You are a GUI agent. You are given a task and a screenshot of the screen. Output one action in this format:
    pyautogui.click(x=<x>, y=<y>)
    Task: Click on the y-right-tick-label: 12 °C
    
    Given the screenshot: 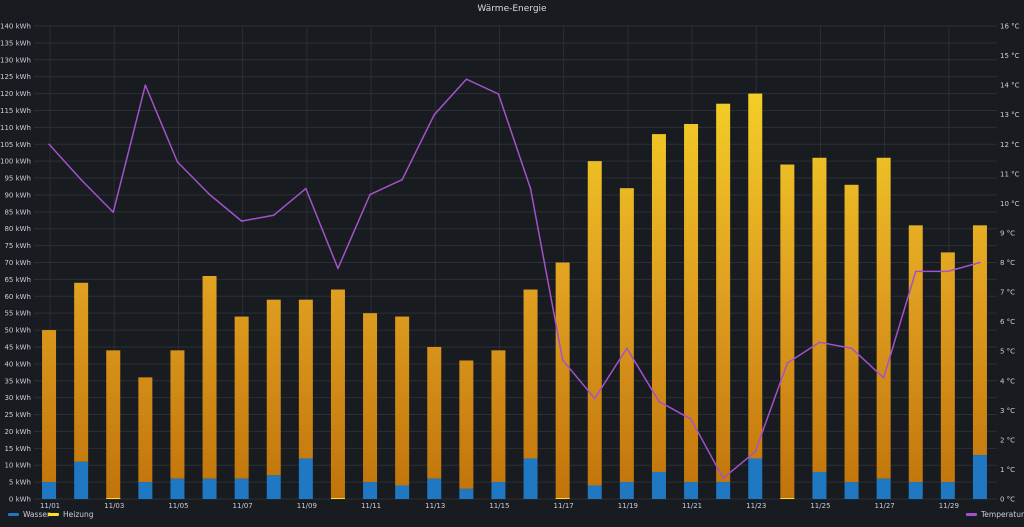 What is the action you would take?
    pyautogui.click(x=1010, y=145)
    